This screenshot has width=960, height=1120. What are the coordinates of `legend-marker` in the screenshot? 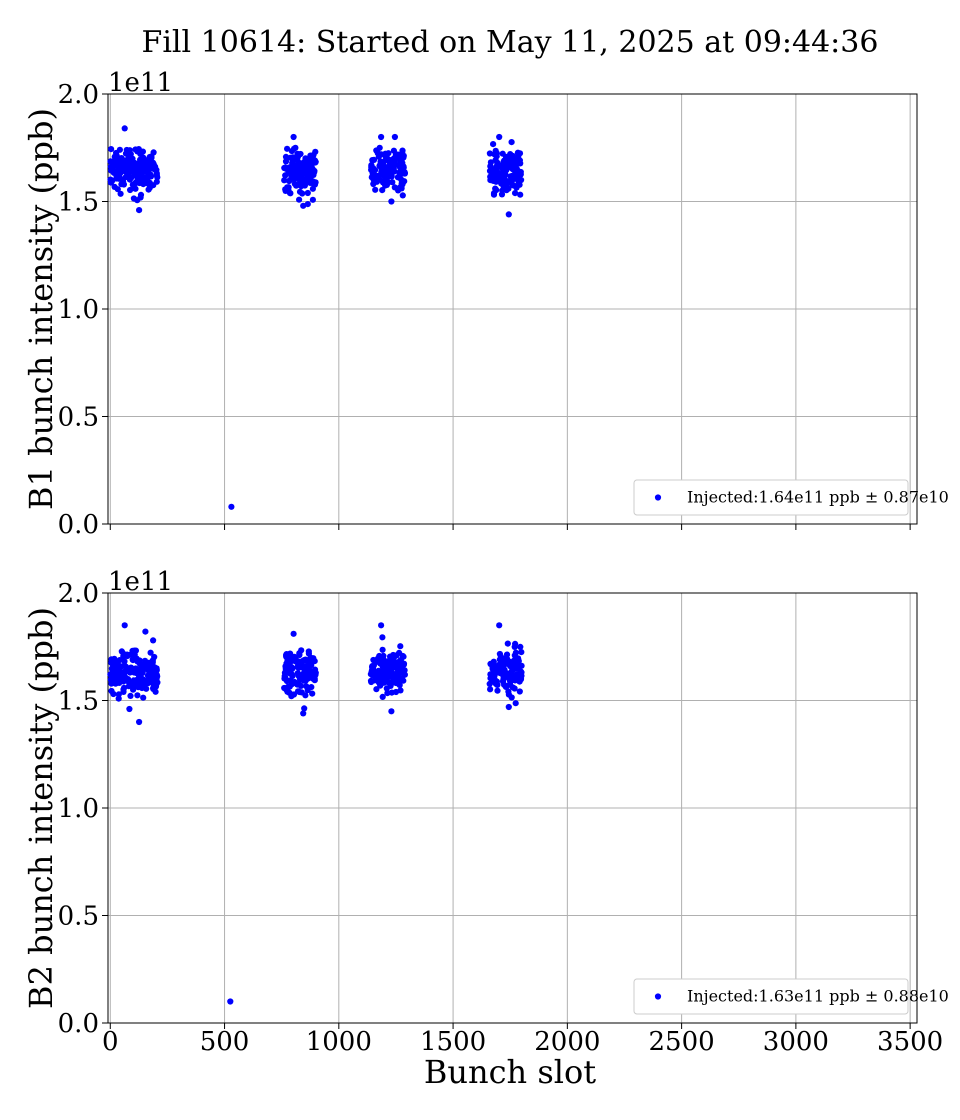 It's located at (658, 497).